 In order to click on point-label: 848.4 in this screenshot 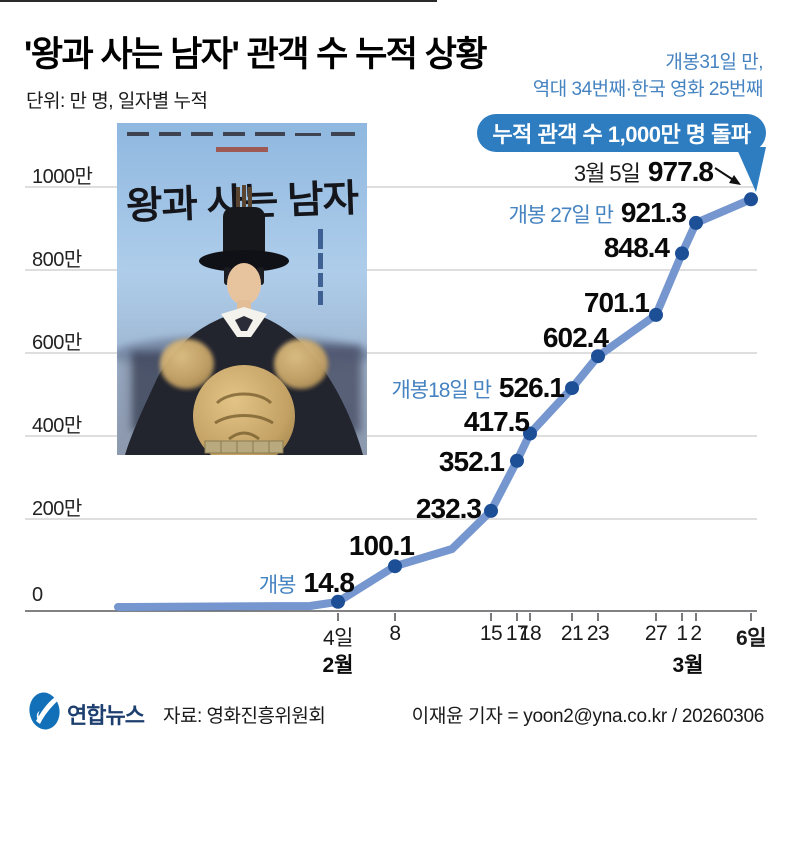, I will do `click(636, 248)`.